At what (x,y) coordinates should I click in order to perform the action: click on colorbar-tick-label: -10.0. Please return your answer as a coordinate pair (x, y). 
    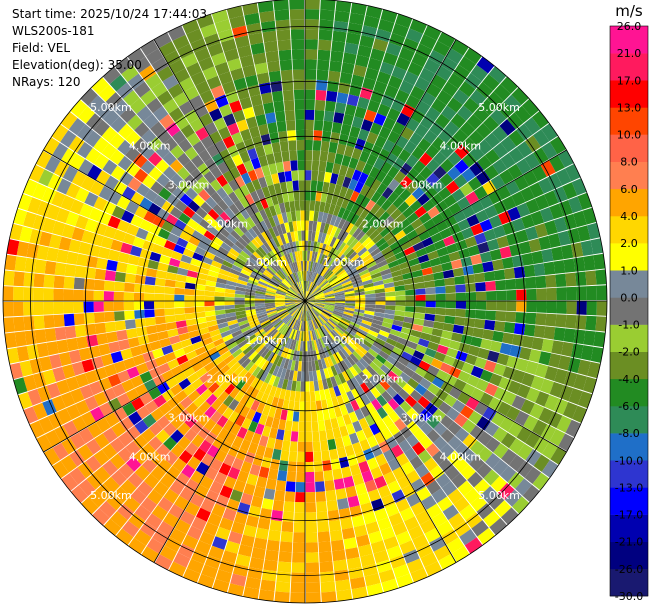
    Looking at the image, I should click on (629, 460).